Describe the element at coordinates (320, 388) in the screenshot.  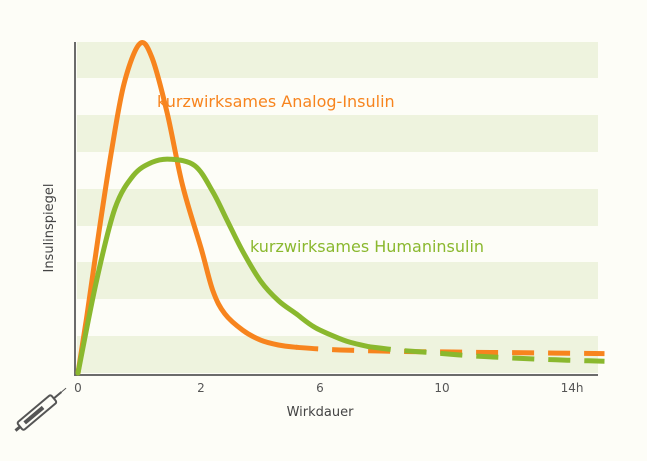
I see `x-tick-label: 6` at that location.